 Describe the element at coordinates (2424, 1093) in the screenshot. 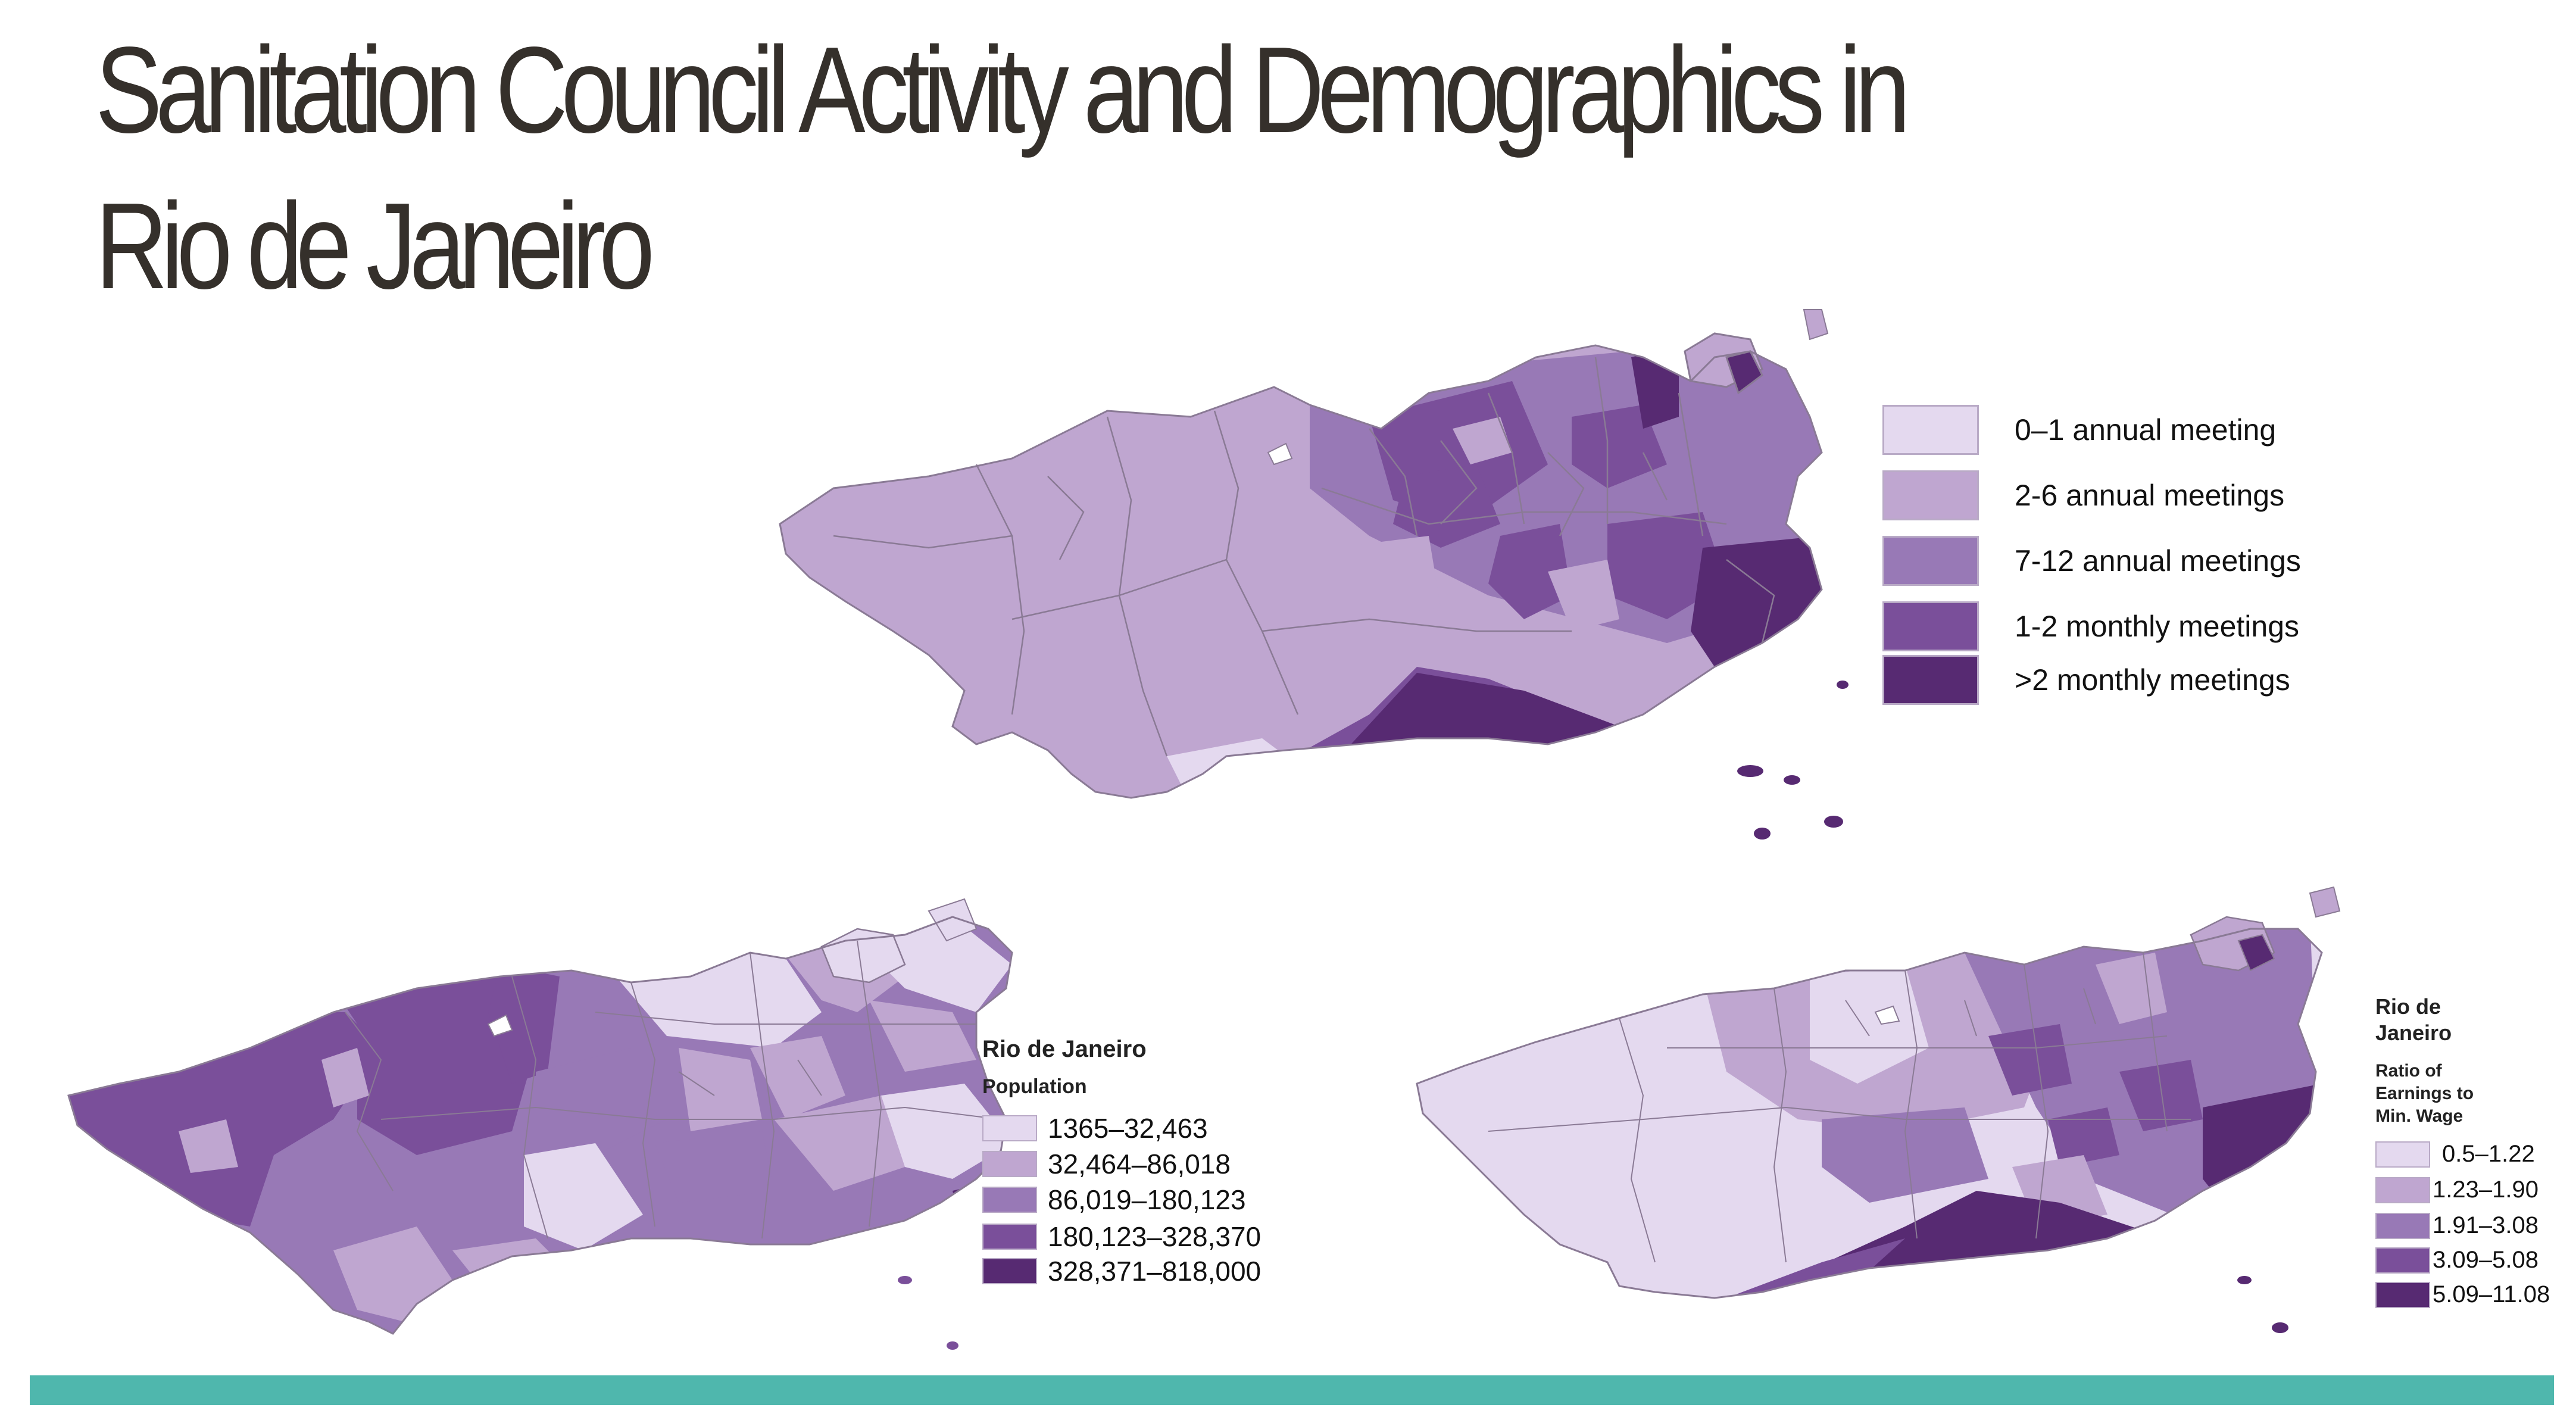

I see `legend-variable-title: Earnings to` at that location.